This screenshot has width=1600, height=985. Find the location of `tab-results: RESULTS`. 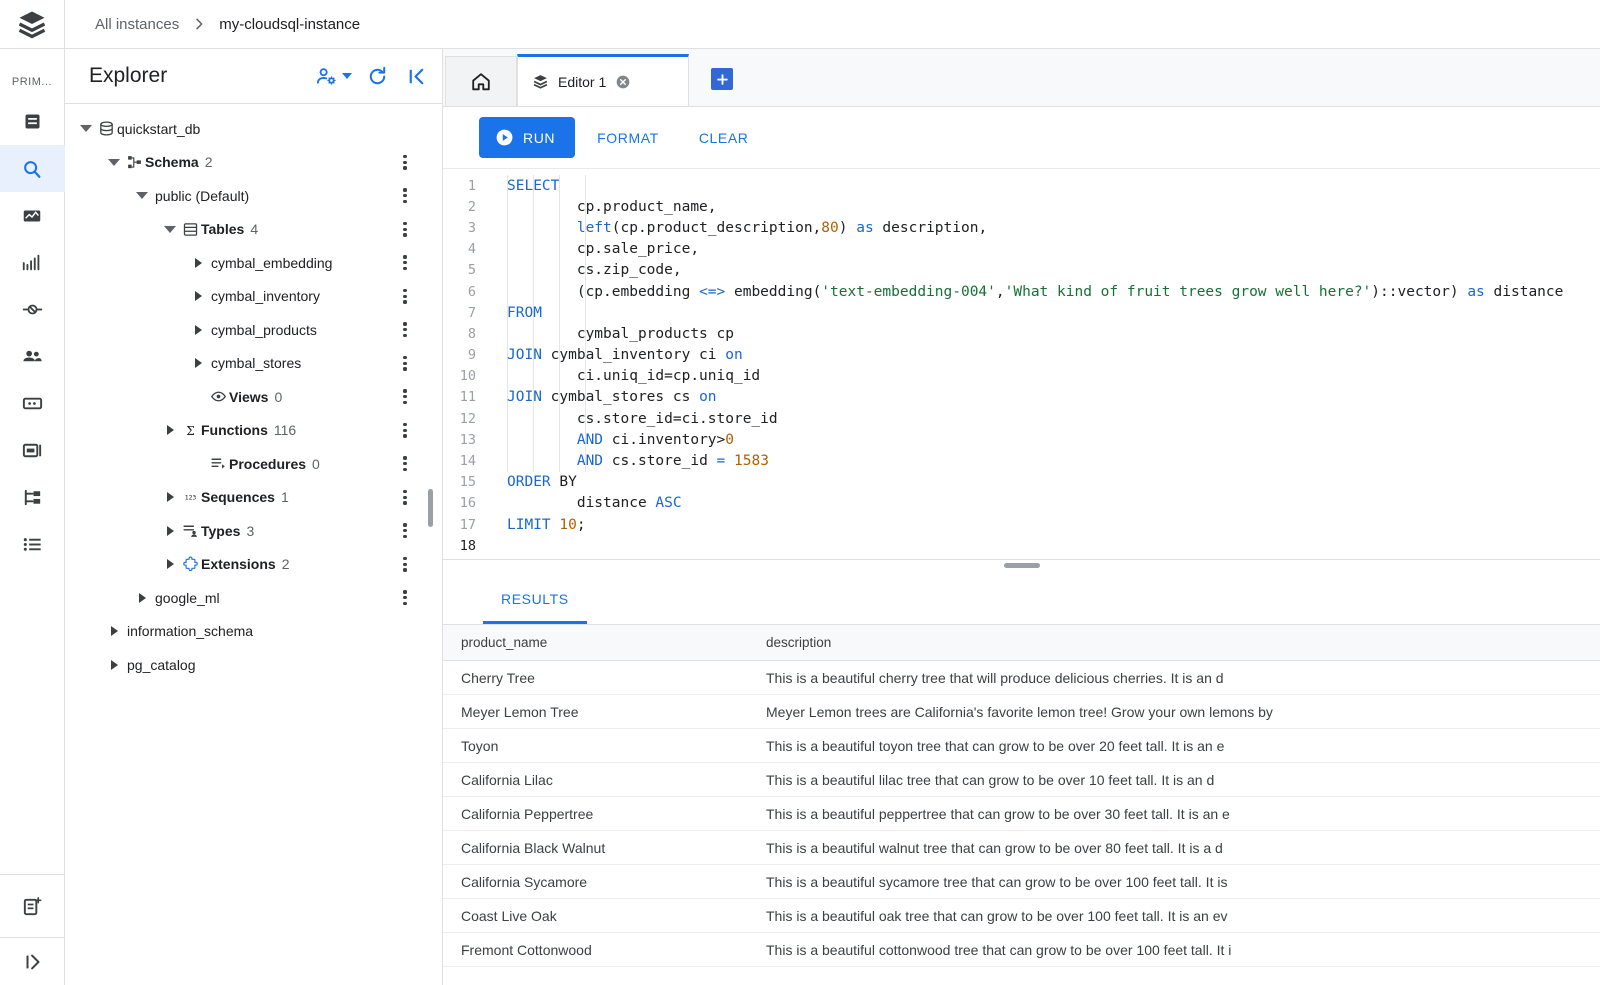

tab-results: RESULTS is located at coordinates (535, 607).